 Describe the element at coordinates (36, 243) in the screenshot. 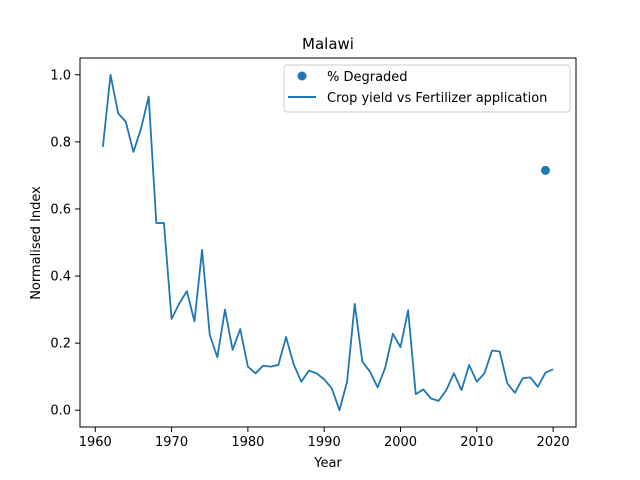

I see `y-axis-label: Normalised Index` at that location.